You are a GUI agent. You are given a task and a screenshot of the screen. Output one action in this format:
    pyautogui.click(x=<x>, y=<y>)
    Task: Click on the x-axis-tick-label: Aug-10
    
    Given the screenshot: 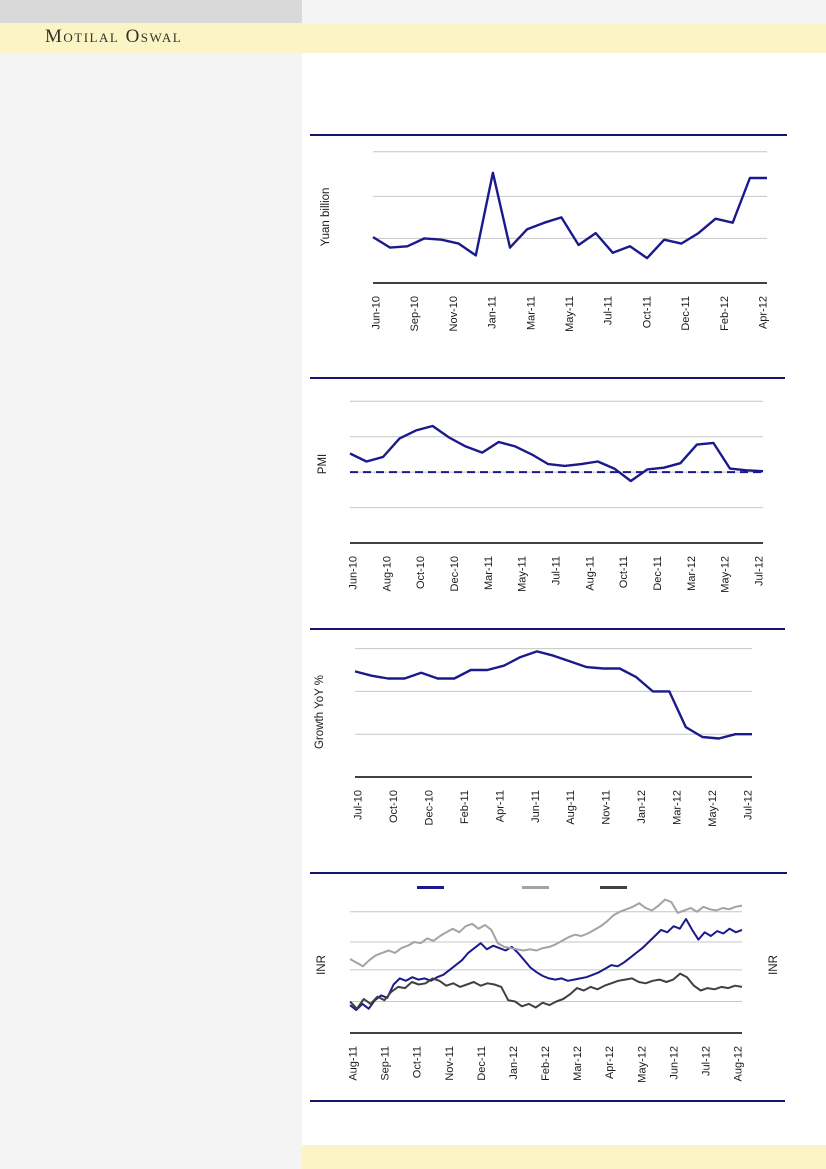 What is the action you would take?
    pyautogui.click(x=387, y=573)
    